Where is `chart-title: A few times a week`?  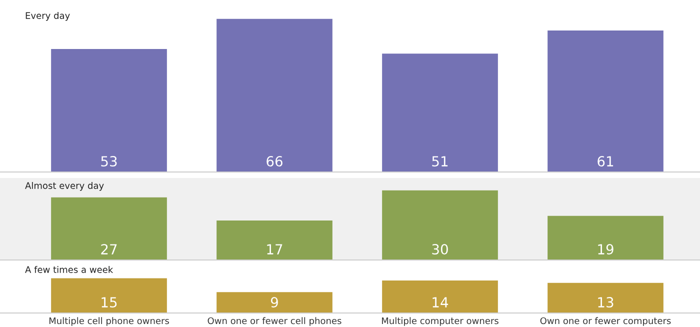 chart-title: A few times a week is located at coordinates (69, 269).